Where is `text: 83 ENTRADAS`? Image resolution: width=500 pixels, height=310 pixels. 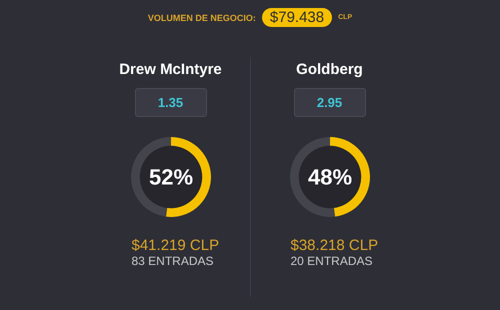
text: 83 ENTRADAS is located at coordinates (173, 261).